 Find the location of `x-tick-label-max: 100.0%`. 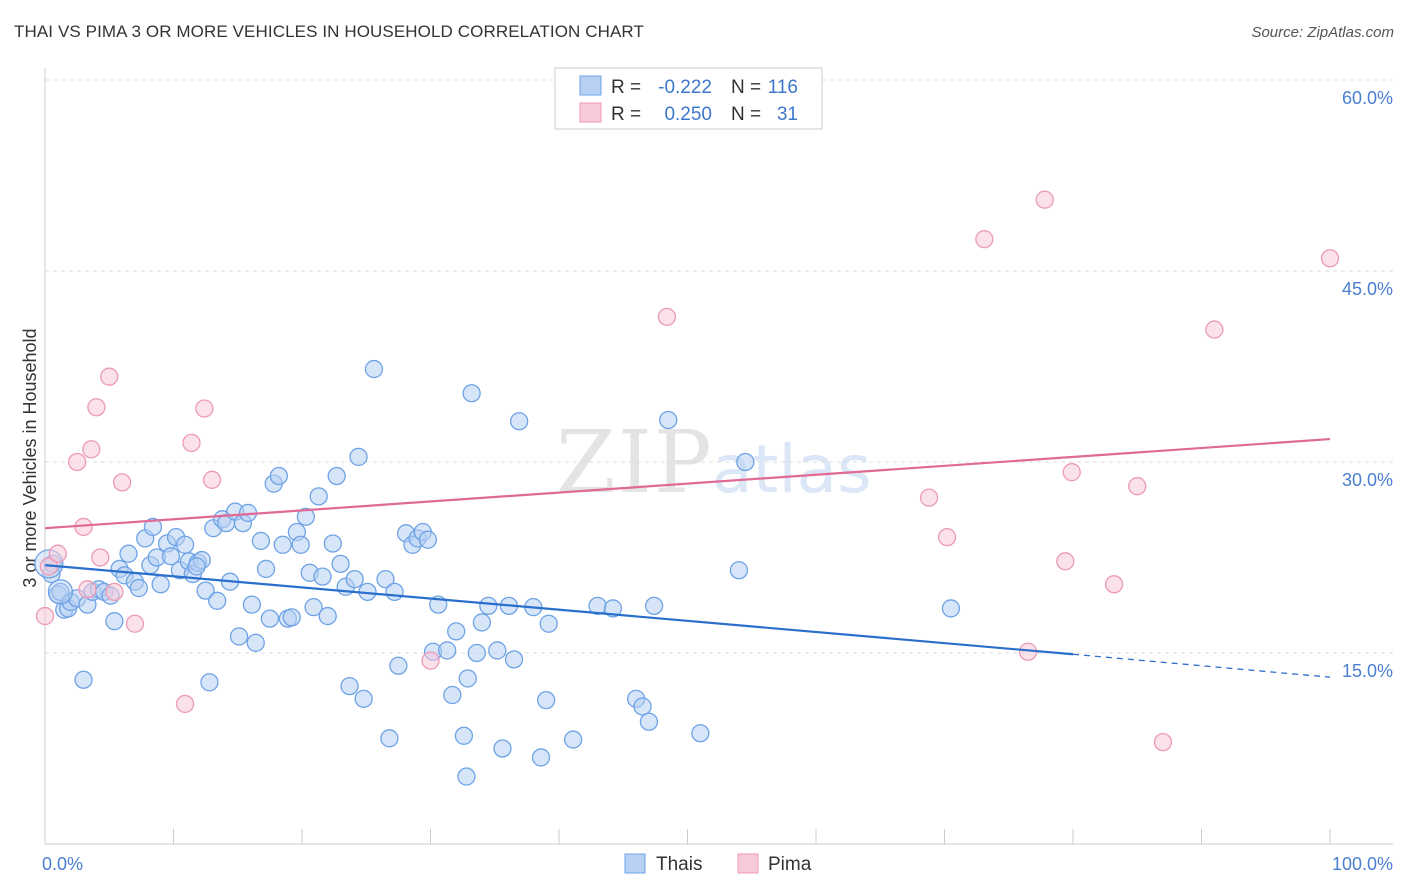

x-tick-label-max: 100.0% is located at coordinates (1362, 864).